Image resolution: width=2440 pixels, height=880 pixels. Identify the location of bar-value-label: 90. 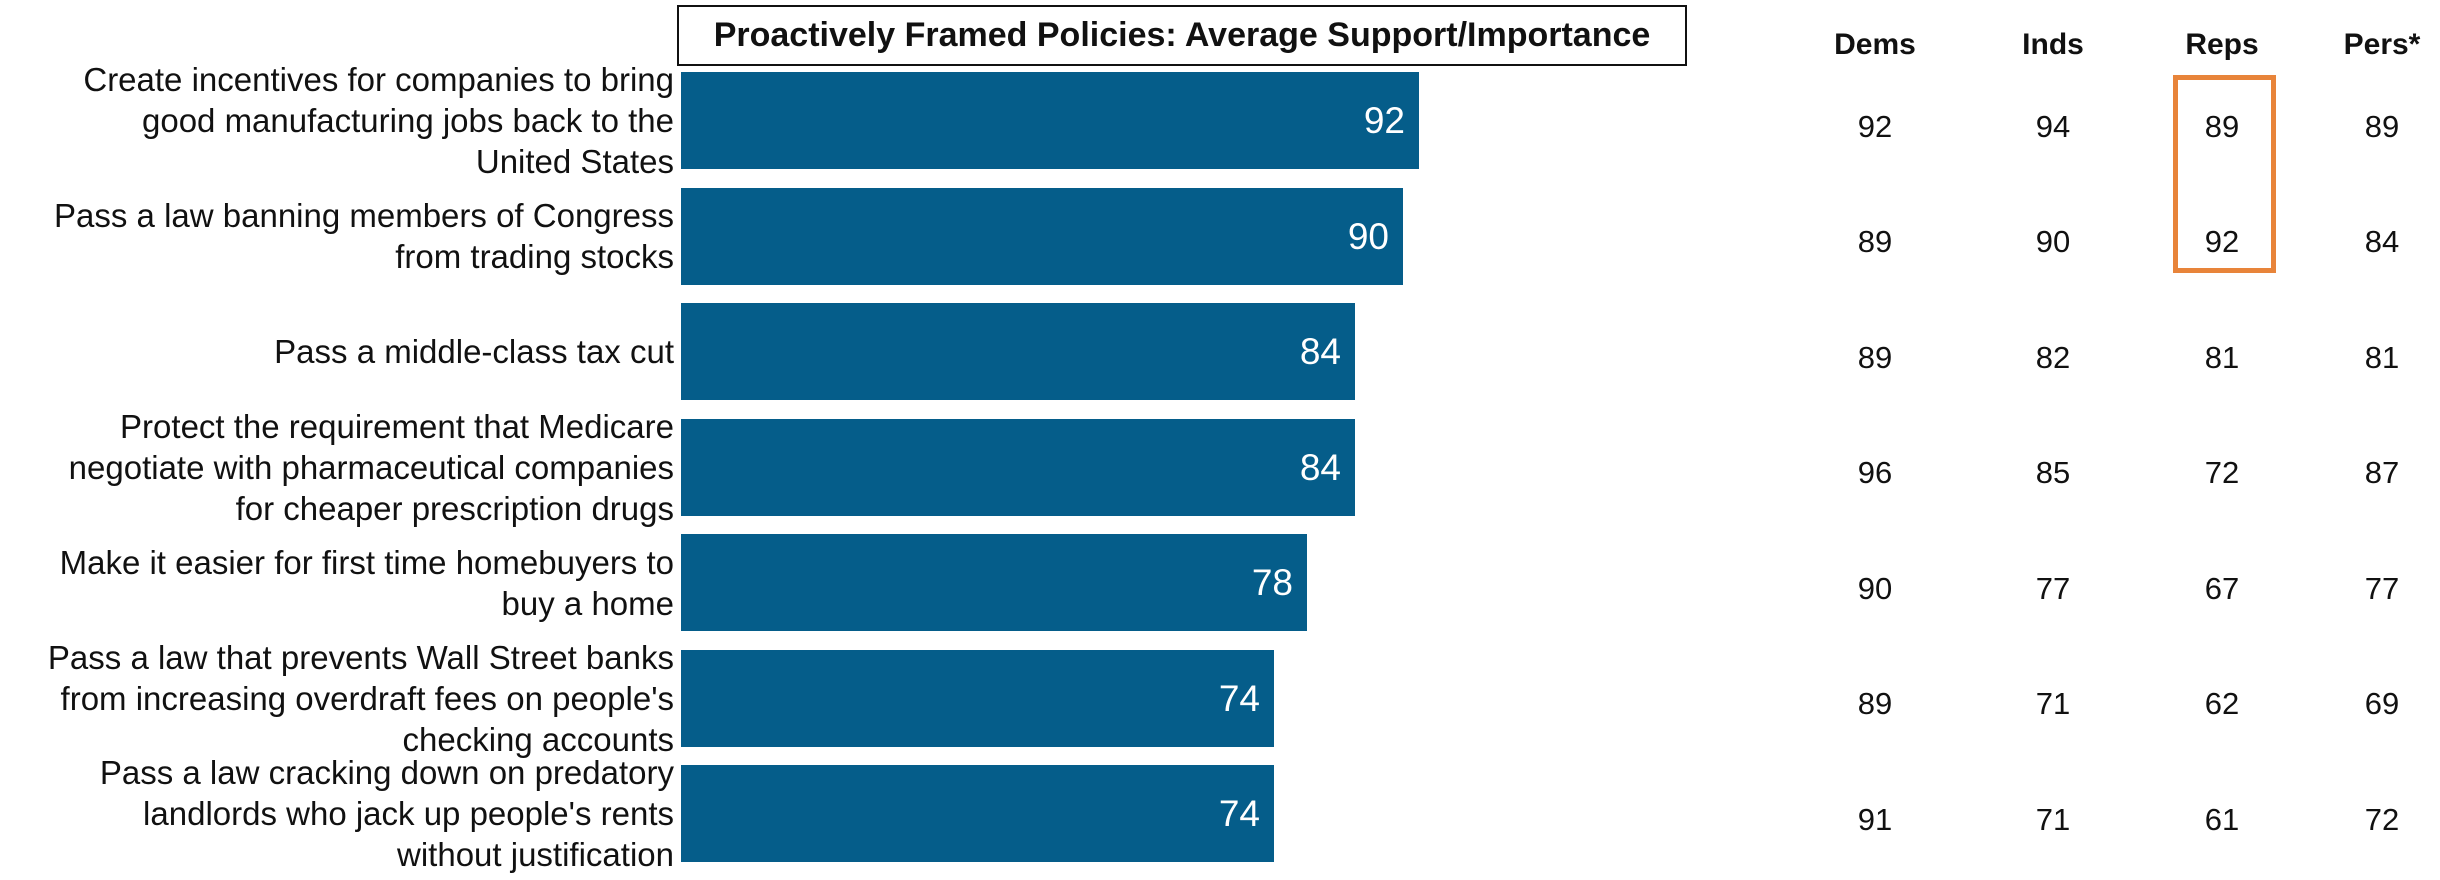
(1368, 236).